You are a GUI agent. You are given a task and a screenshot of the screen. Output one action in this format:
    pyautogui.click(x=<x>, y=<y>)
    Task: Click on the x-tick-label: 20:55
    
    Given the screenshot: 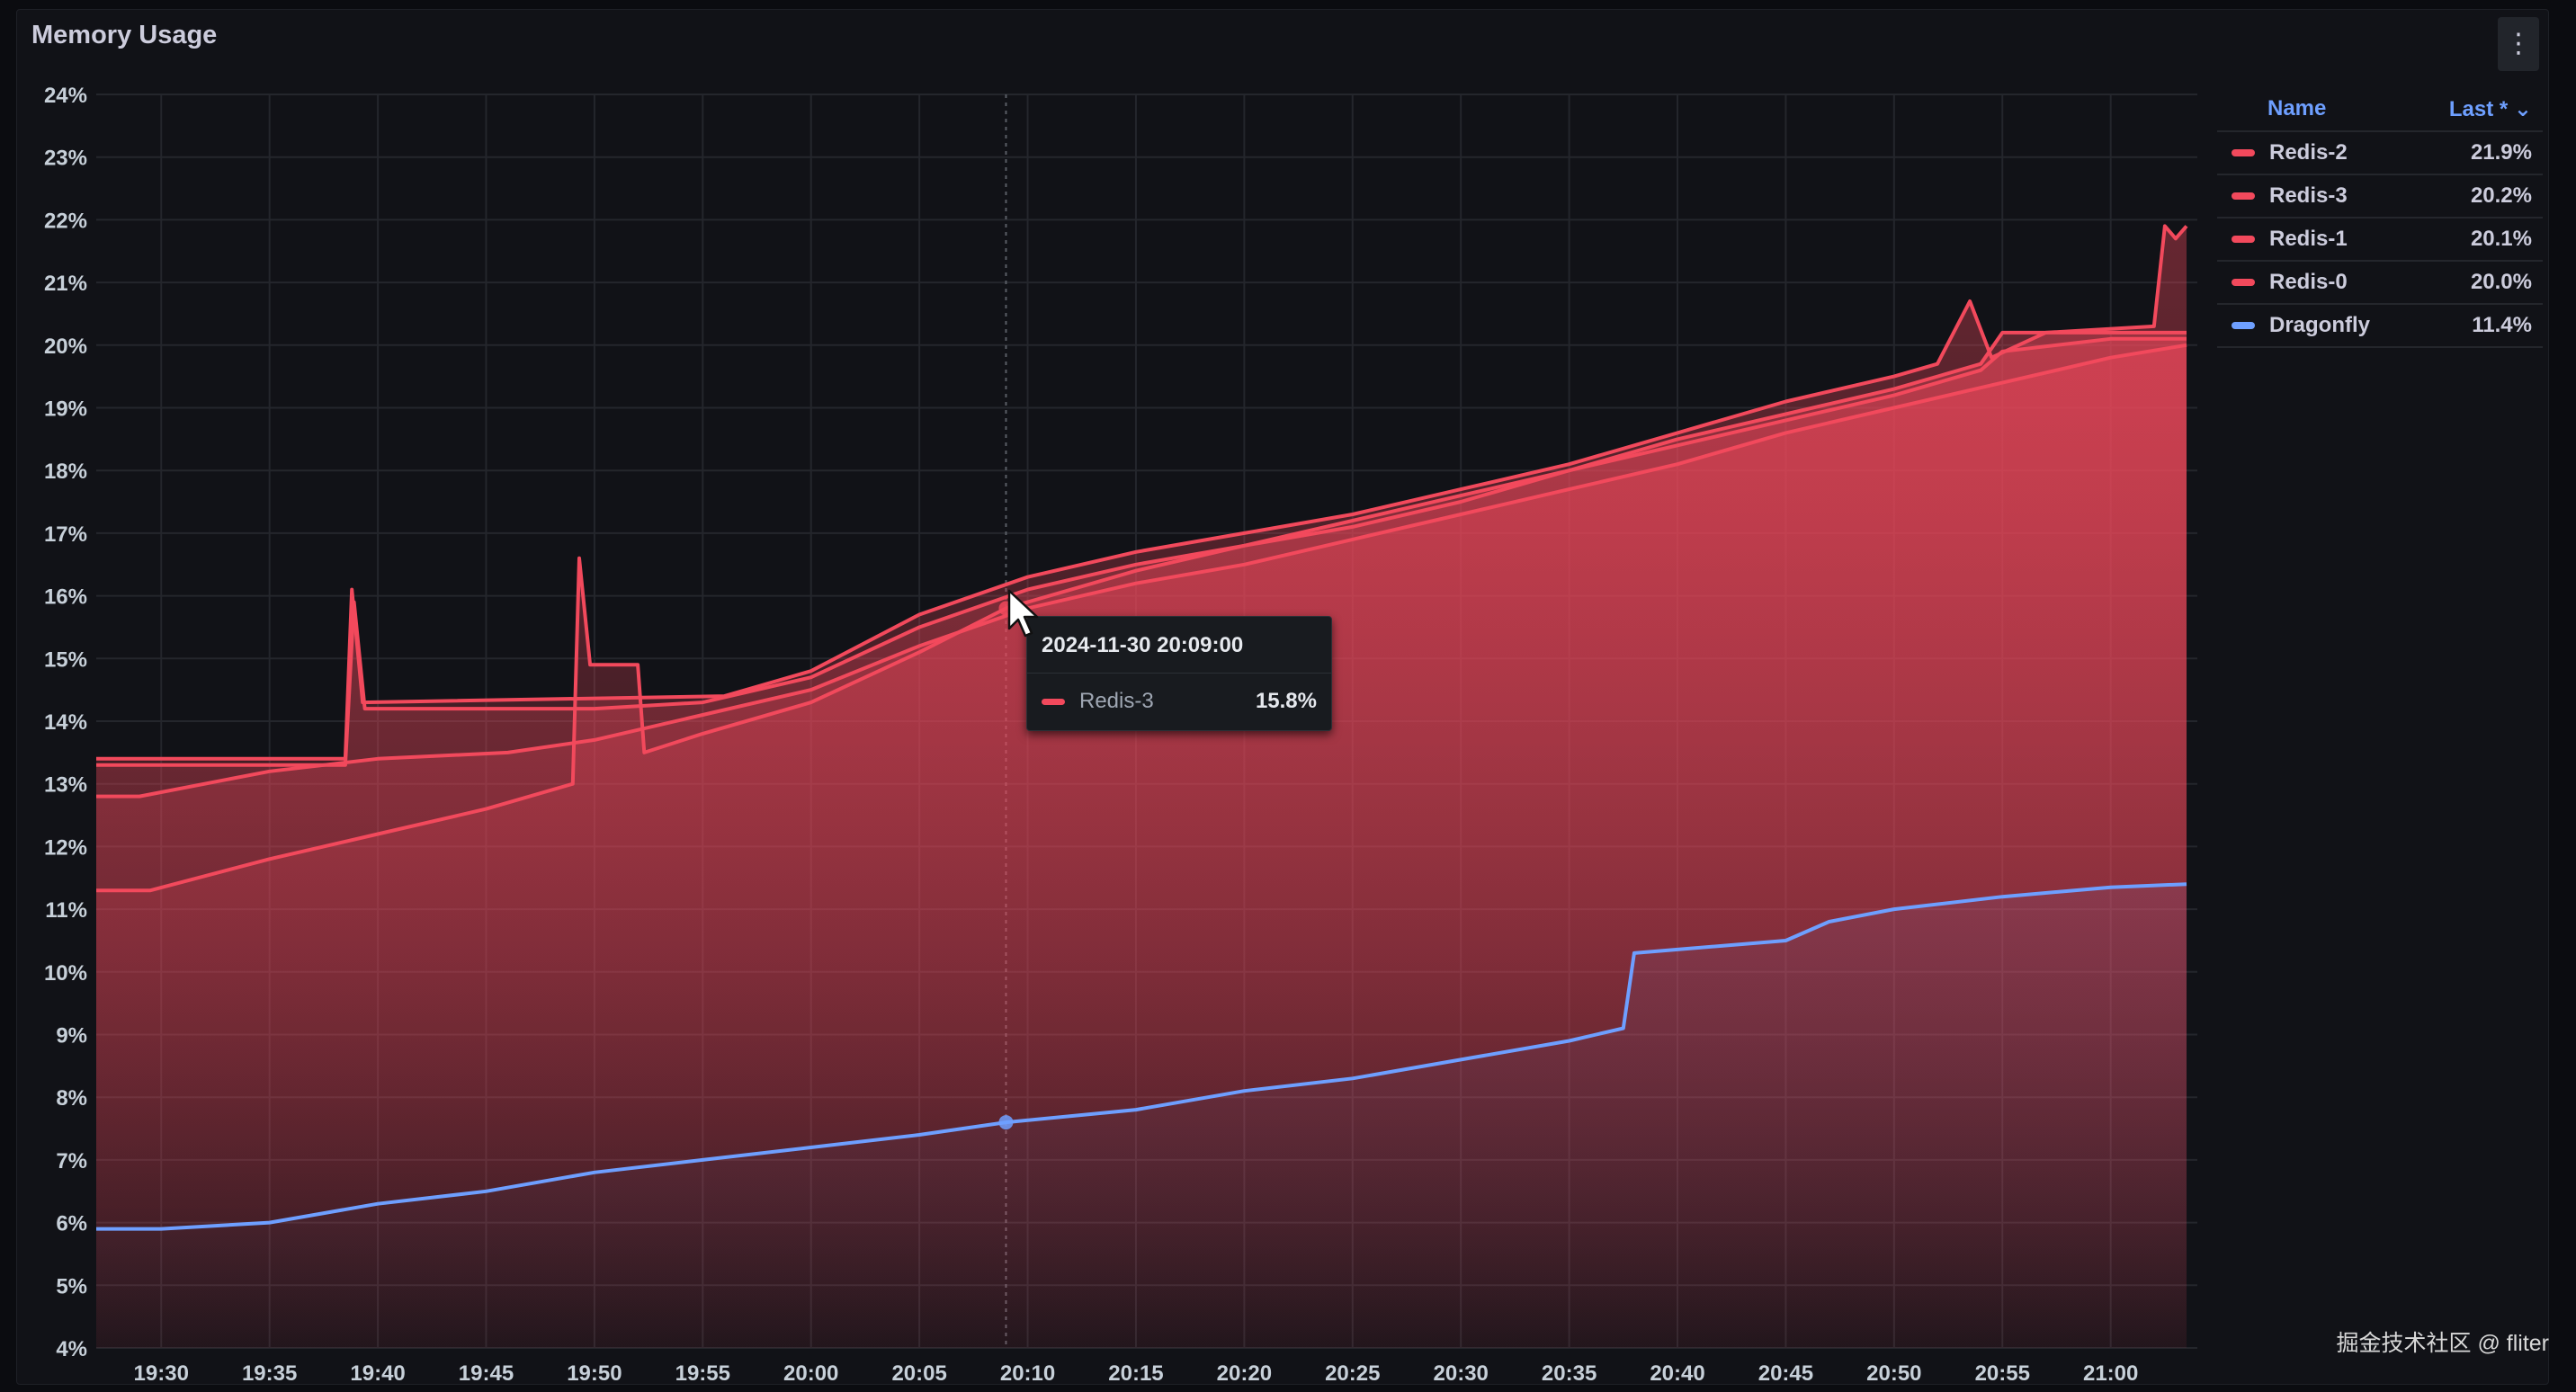 What is the action you would take?
    pyautogui.click(x=2002, y=1373)
    